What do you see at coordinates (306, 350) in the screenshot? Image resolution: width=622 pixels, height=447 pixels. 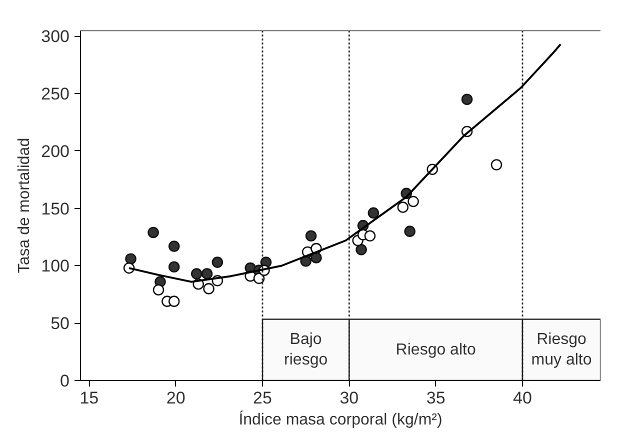 I see `band-label: Bajo riesgo` at bounding box center [306, 350].